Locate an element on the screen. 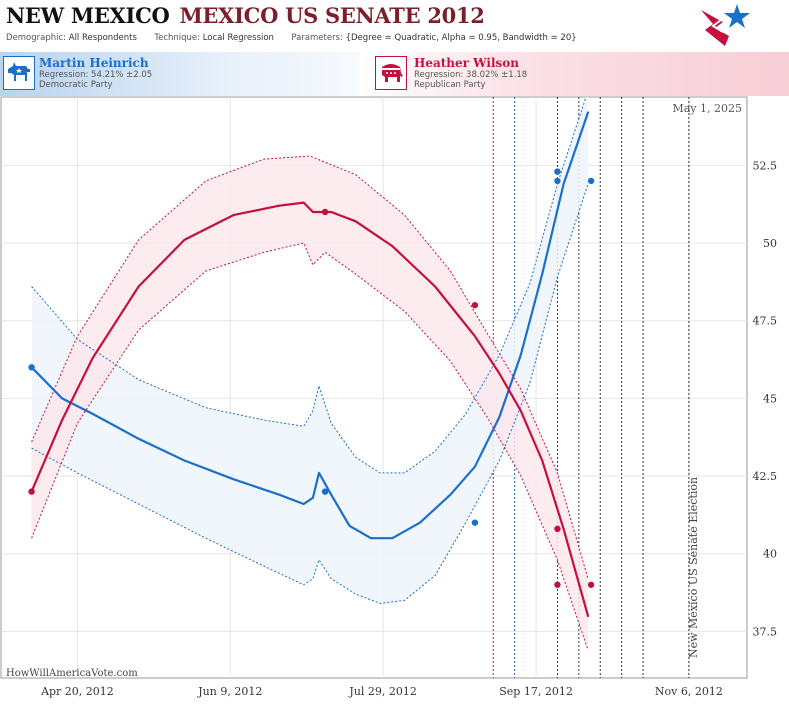  y-tick-label: 47.5 is located at coordinates (765, 321).